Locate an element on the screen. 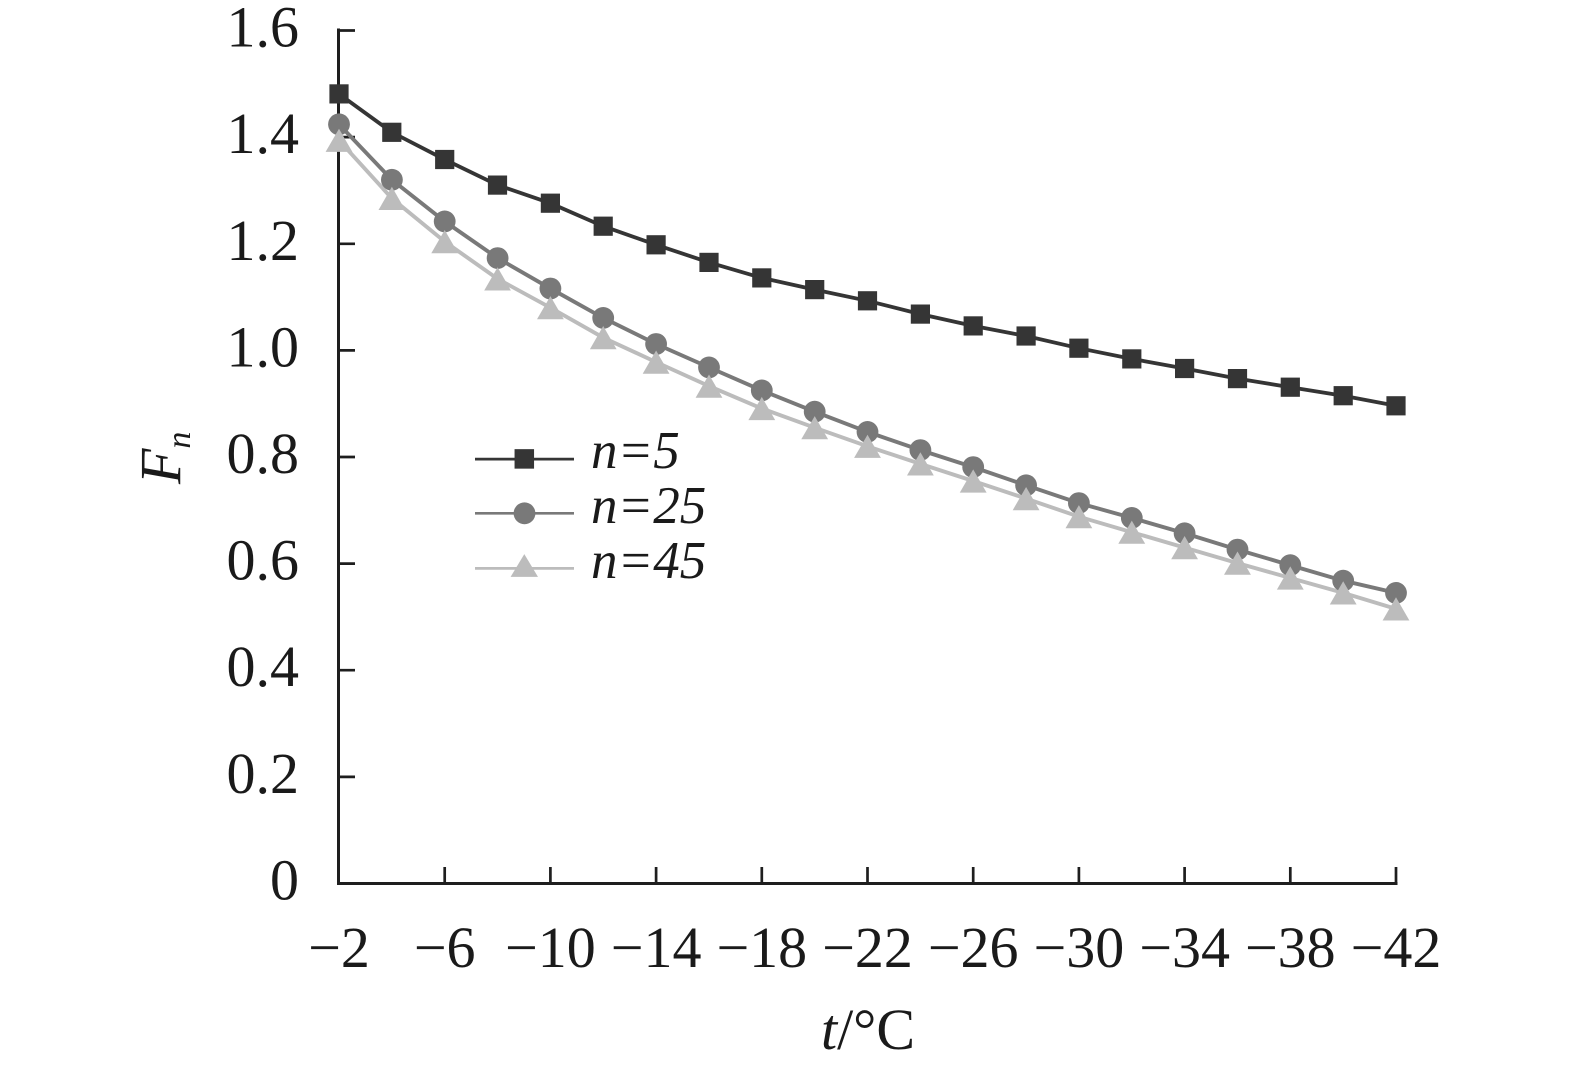 The image size is (1575, 1067). svg-text: n=25 is located at coordinates (648, 506).